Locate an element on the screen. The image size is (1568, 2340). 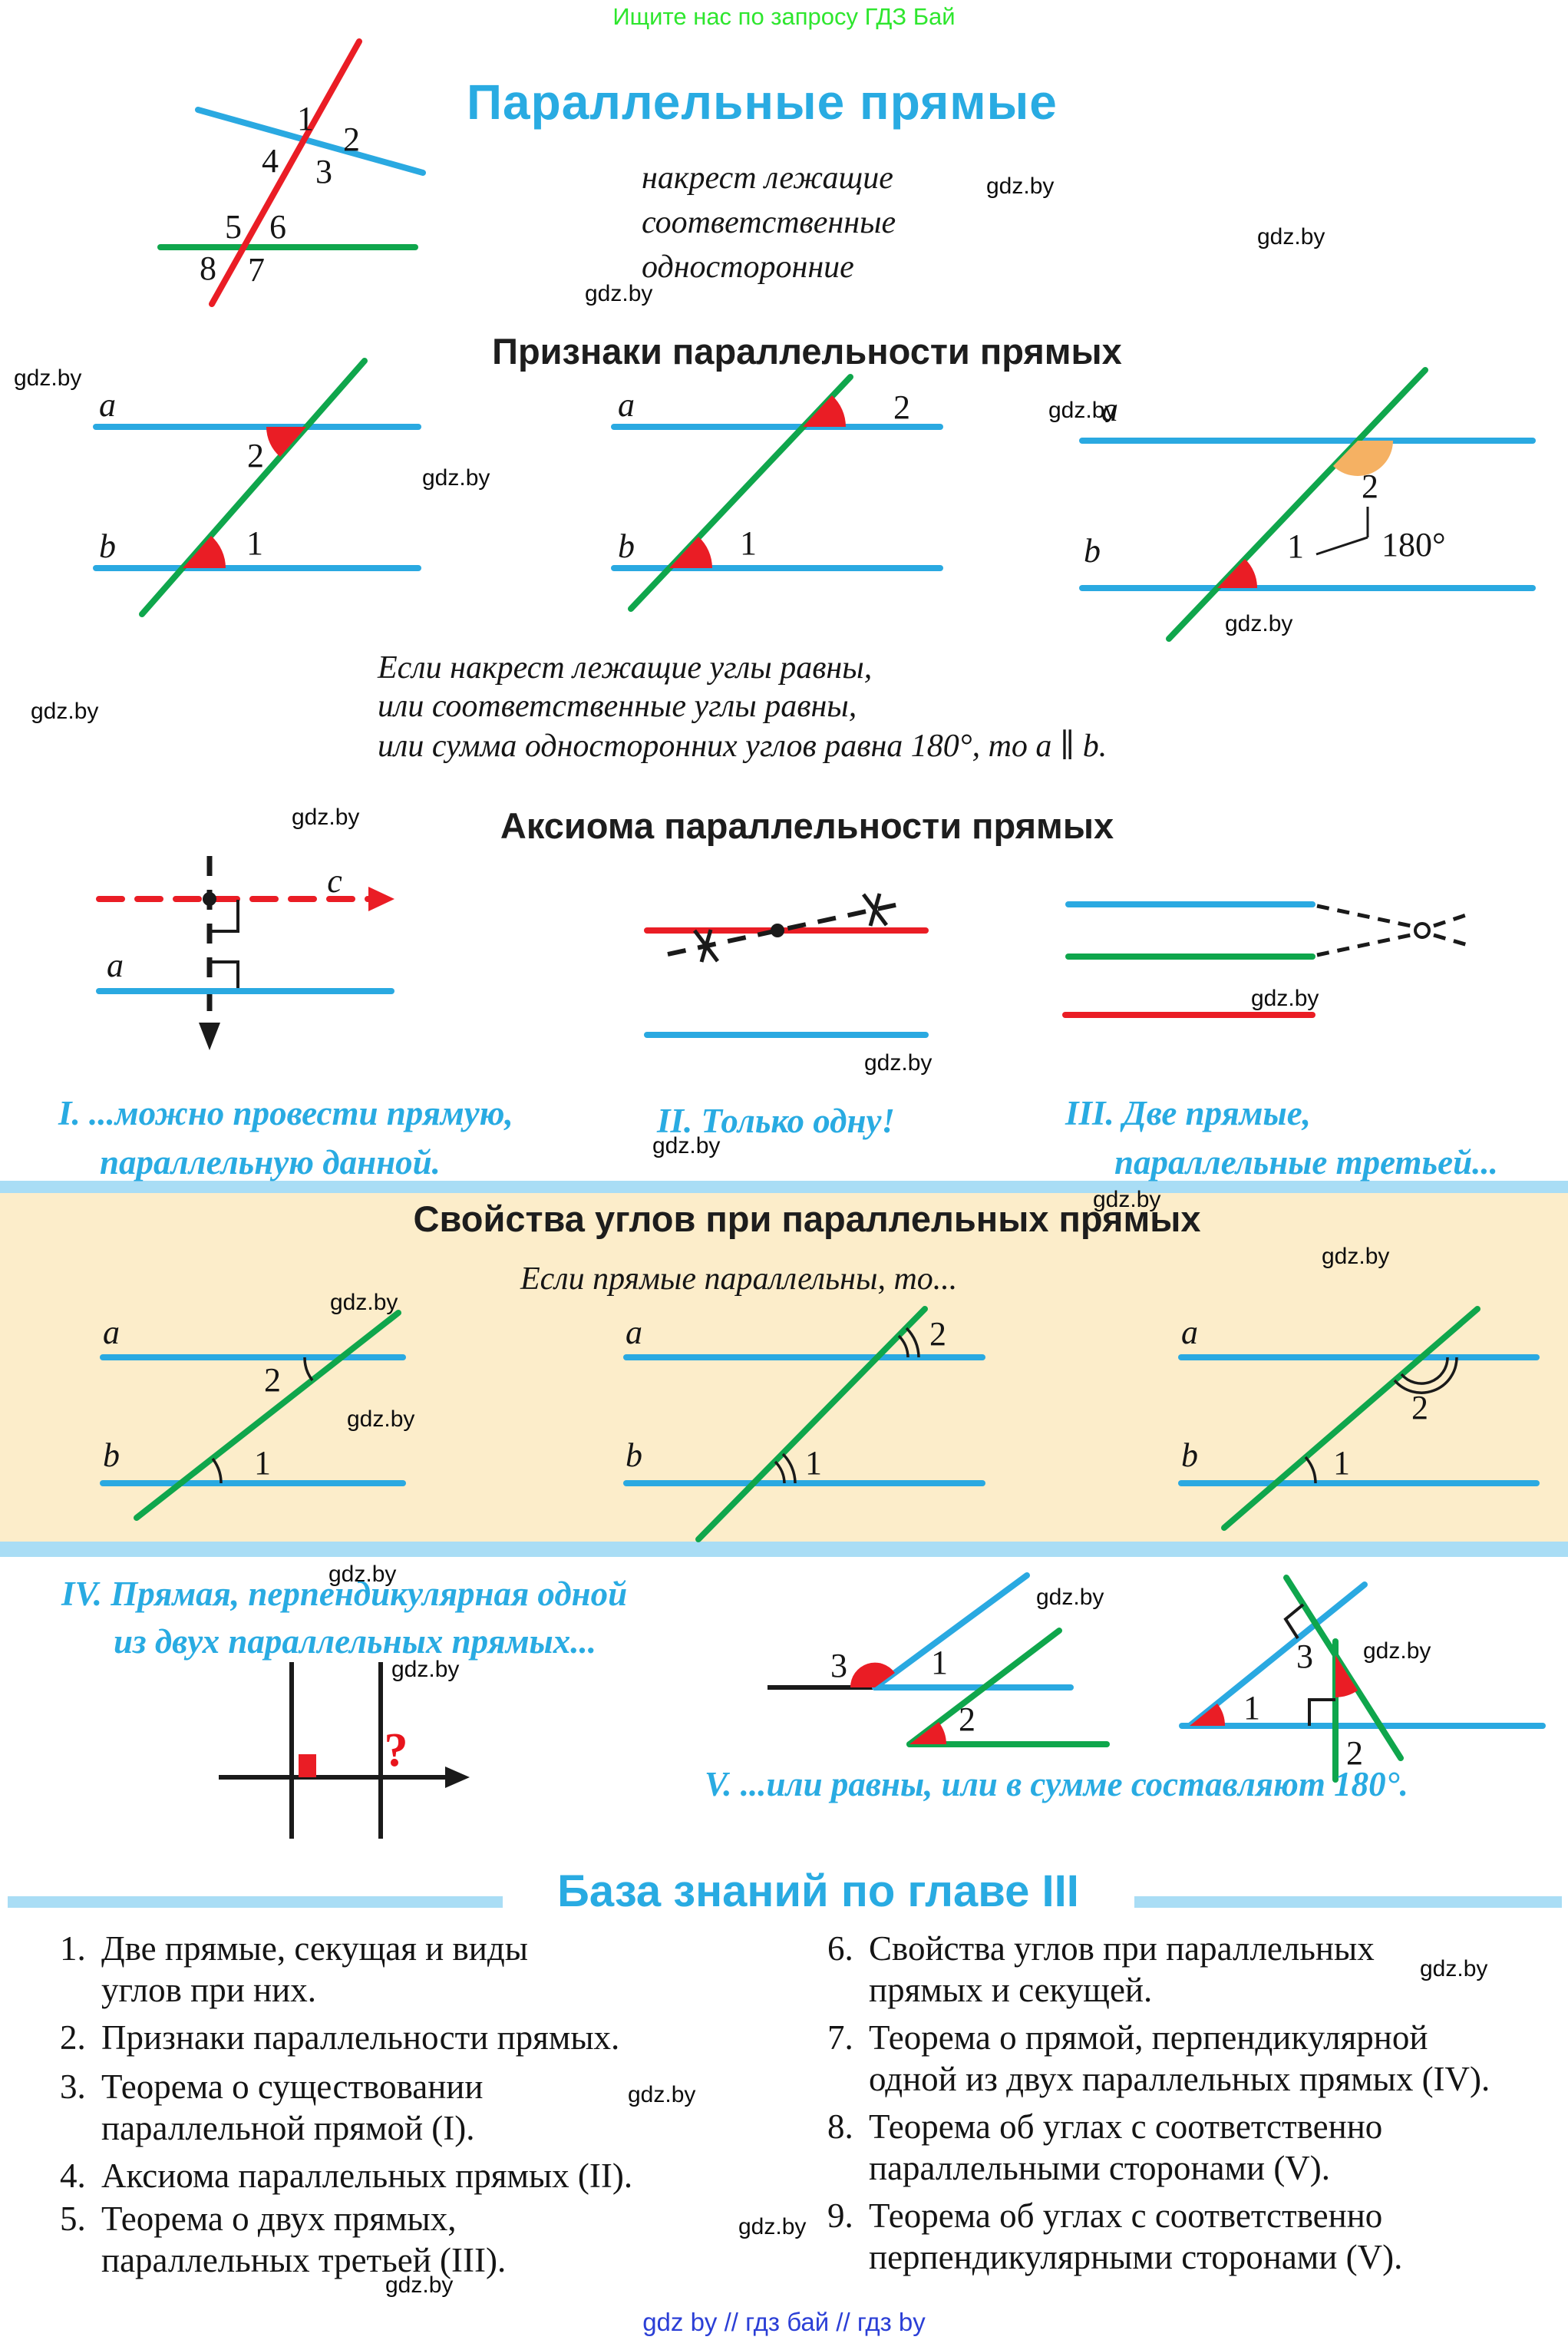
kb-item-7: 7. Теорема о прямой, перпендикулярной is located at coordinates (1127, 2037).